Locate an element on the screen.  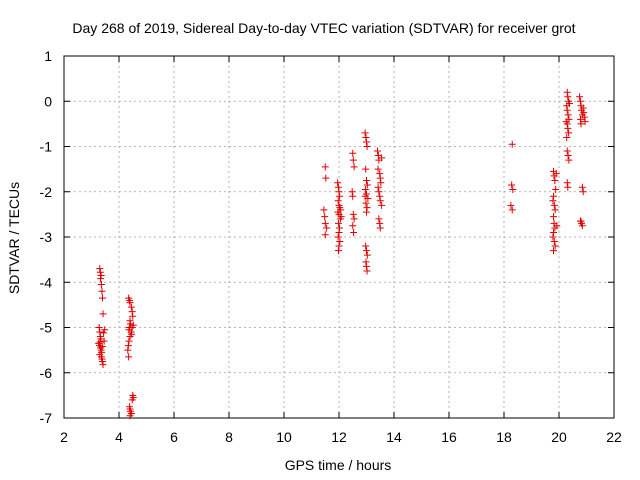
y-axis-label: SDTVAR / TECUs is located at coordinates (14, 238).